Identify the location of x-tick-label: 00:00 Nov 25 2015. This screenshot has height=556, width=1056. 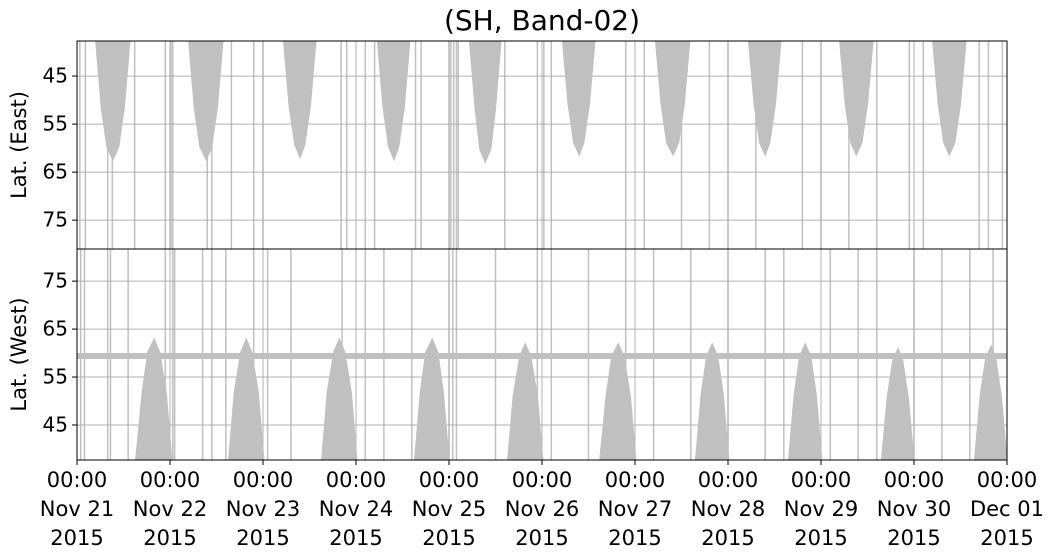
(449, 509).